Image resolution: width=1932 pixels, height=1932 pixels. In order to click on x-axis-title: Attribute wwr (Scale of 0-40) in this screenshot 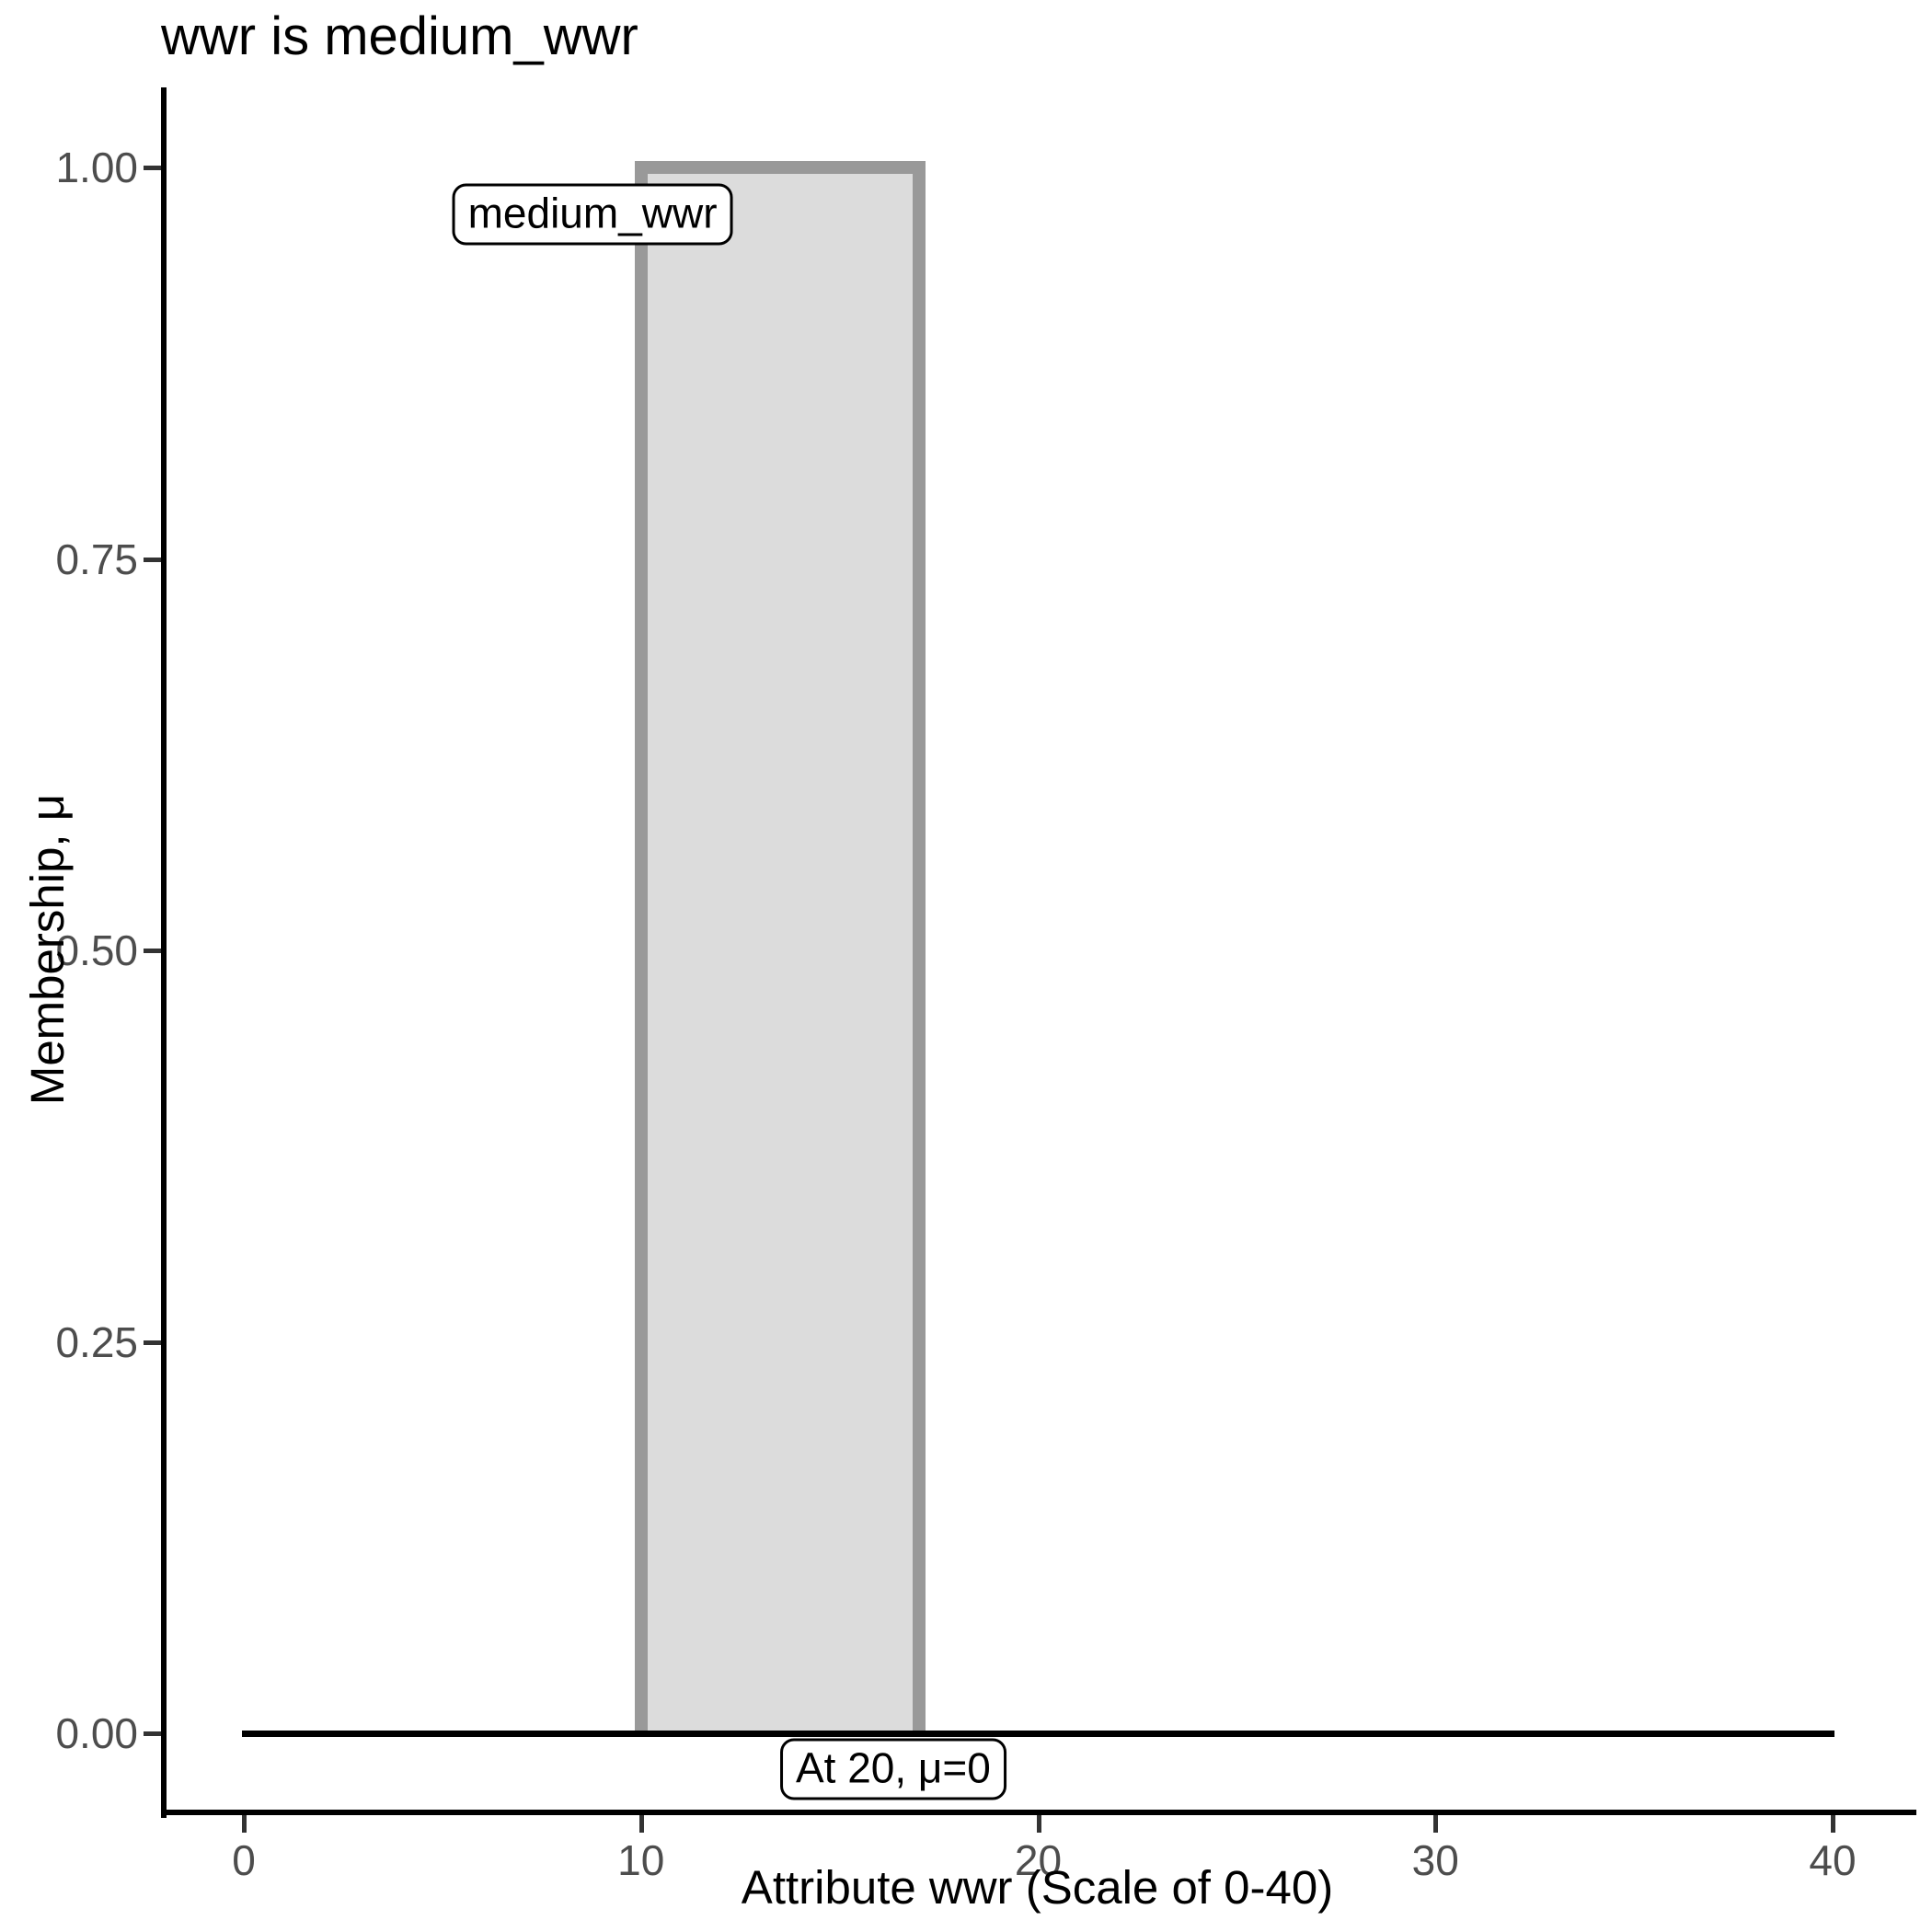, I will do `click(1037, 1887)`.